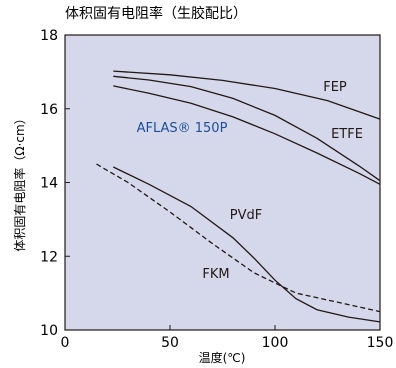 This screenshot has width=396, height=368. Describe the element at coordinates (182, 128) in the screenshot. I see `series-label-aflas-150p: AFLAS® 150P` at that location.